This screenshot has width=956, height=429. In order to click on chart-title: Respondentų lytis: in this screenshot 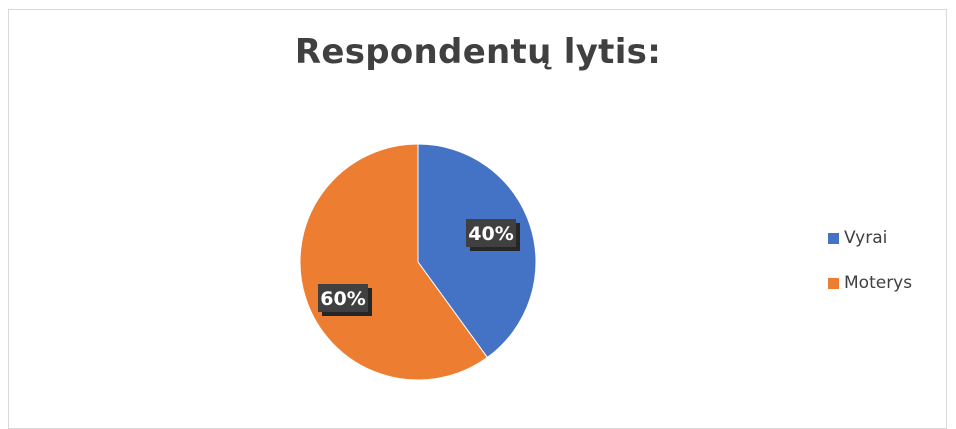, I will do `click(478, 52)`.